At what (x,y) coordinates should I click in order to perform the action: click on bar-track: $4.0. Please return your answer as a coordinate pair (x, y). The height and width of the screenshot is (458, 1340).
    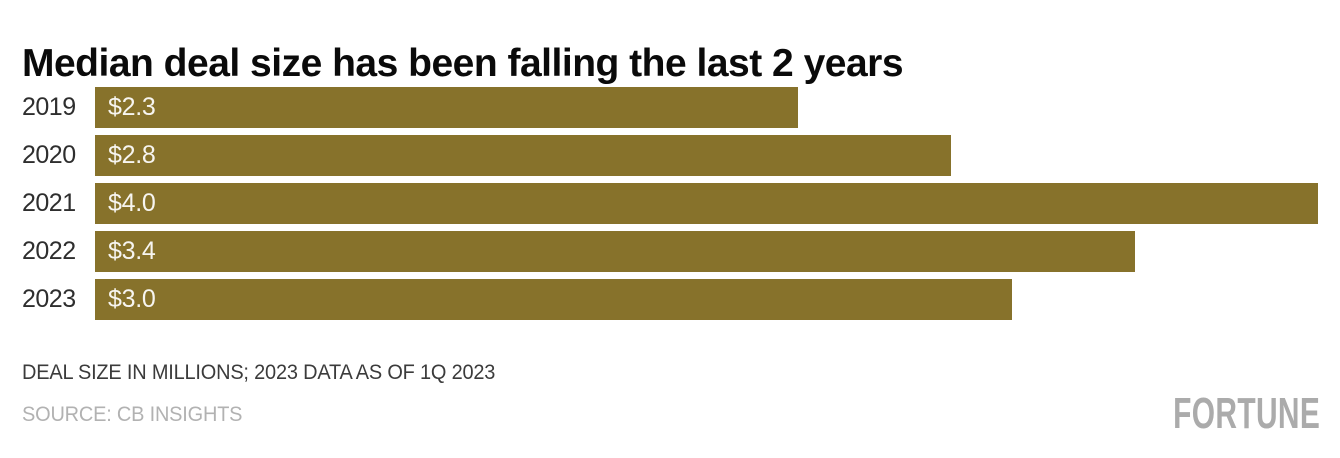
    Looking at the image, I should click on (706, 203).